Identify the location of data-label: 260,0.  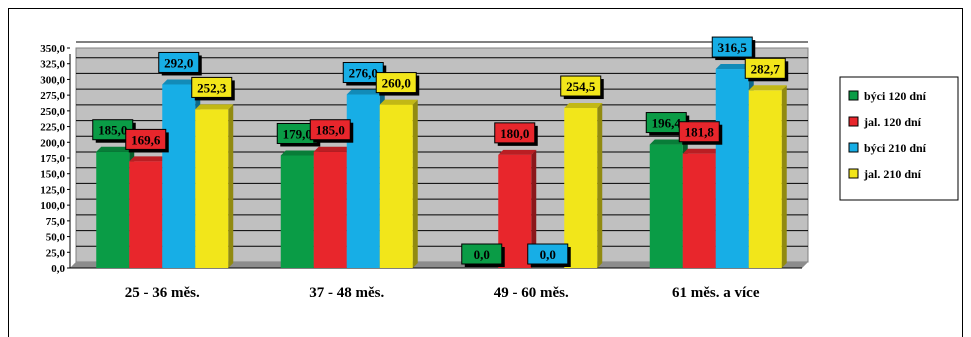
(397, 84).